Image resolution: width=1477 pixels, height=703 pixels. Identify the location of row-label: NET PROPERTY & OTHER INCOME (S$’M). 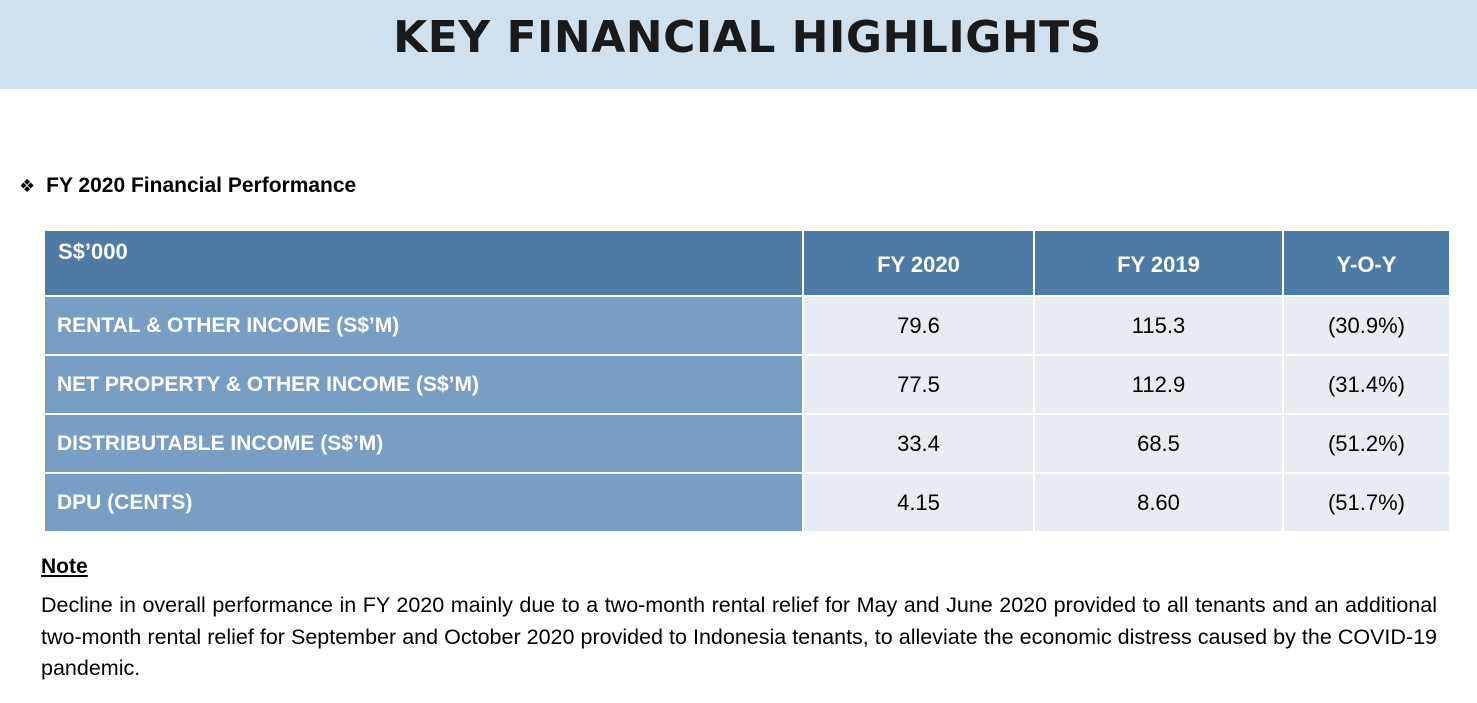
(423, 384).